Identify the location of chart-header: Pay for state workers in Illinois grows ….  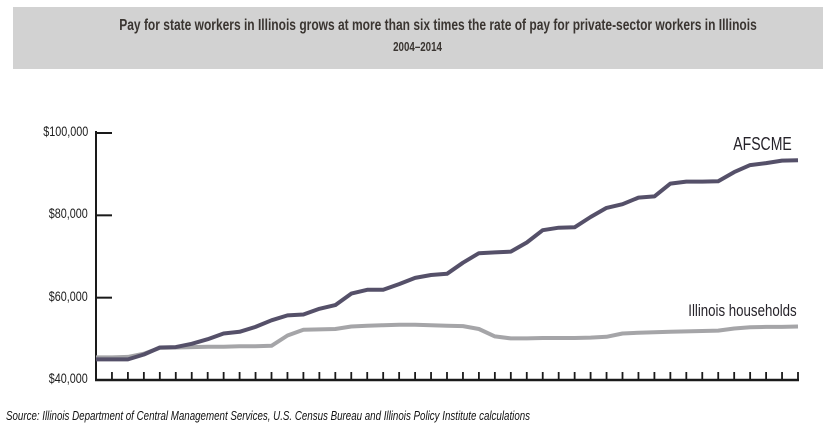
(418, 38).